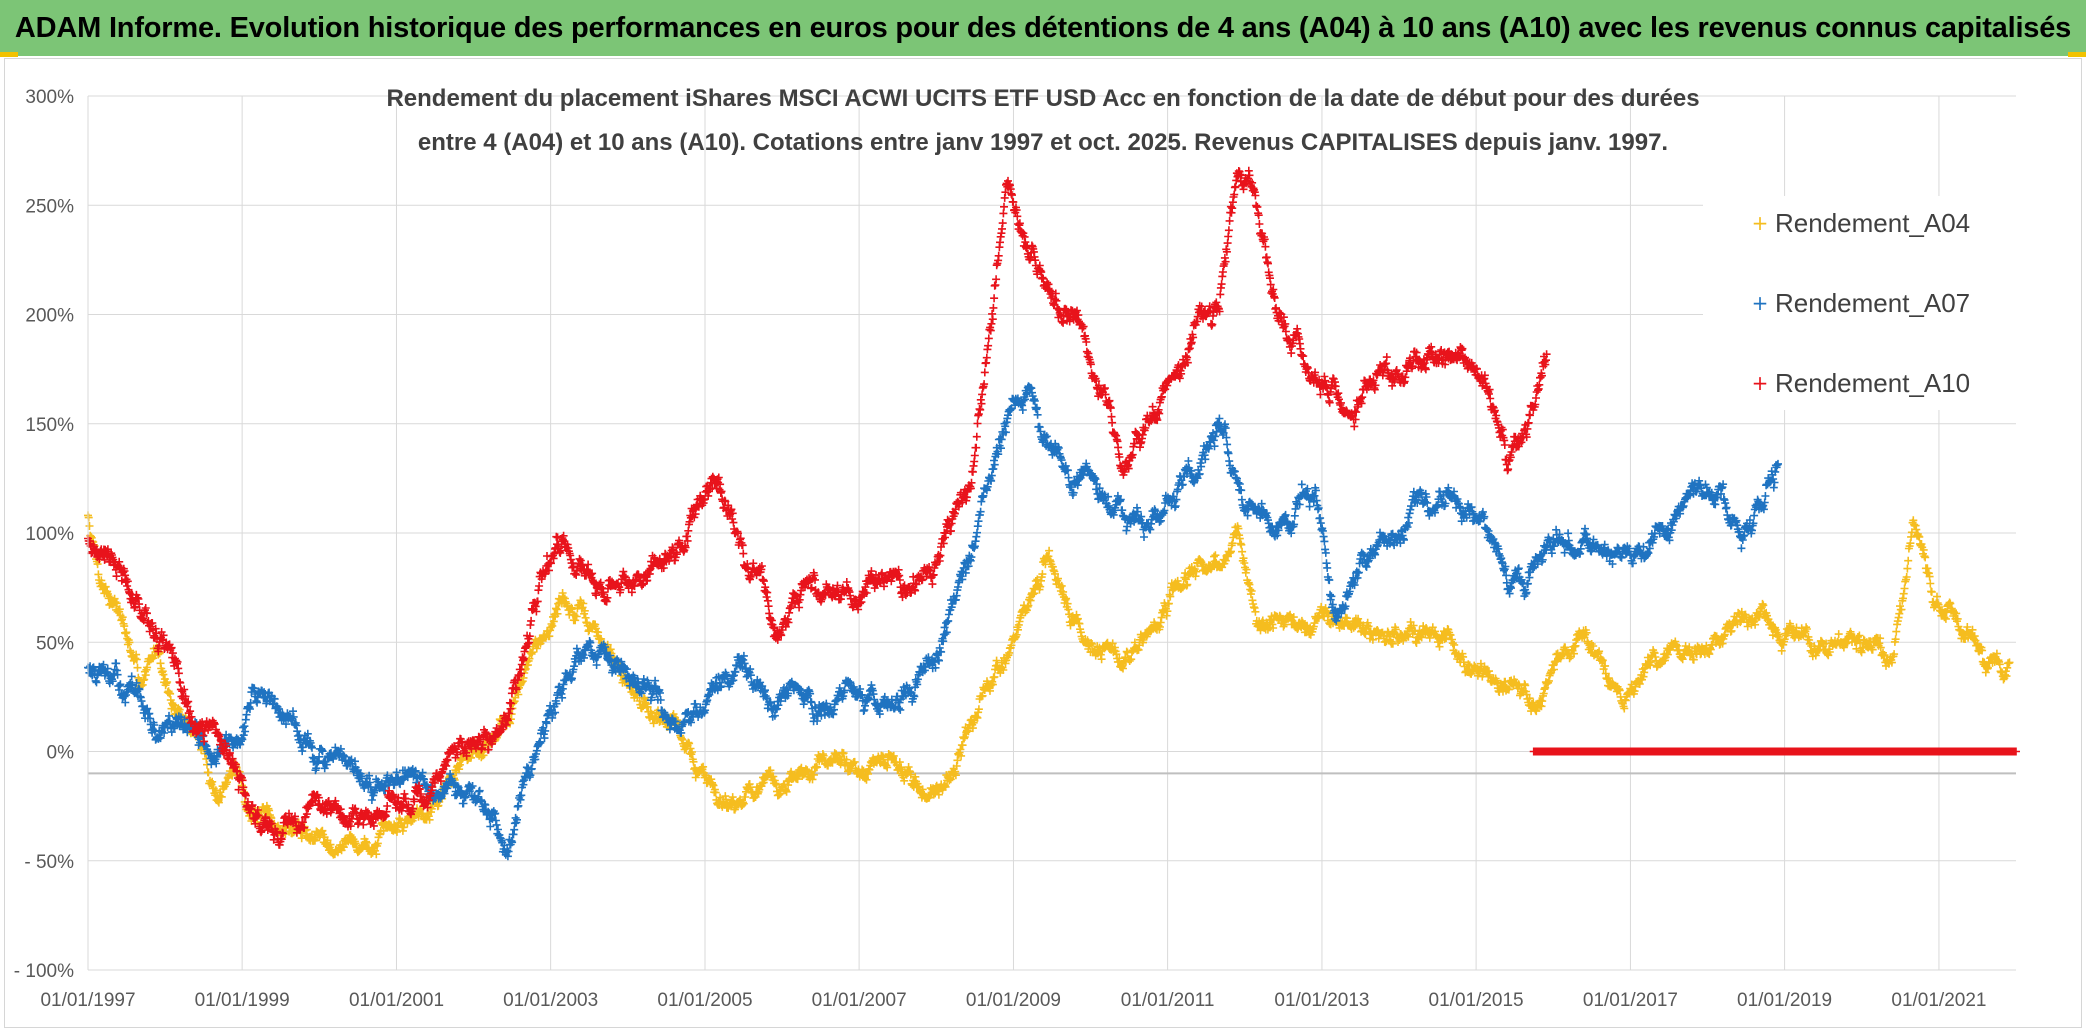  Describe the element at coordinates (9, 54) in the screenshot. I see `frame-corner-left` at that location.